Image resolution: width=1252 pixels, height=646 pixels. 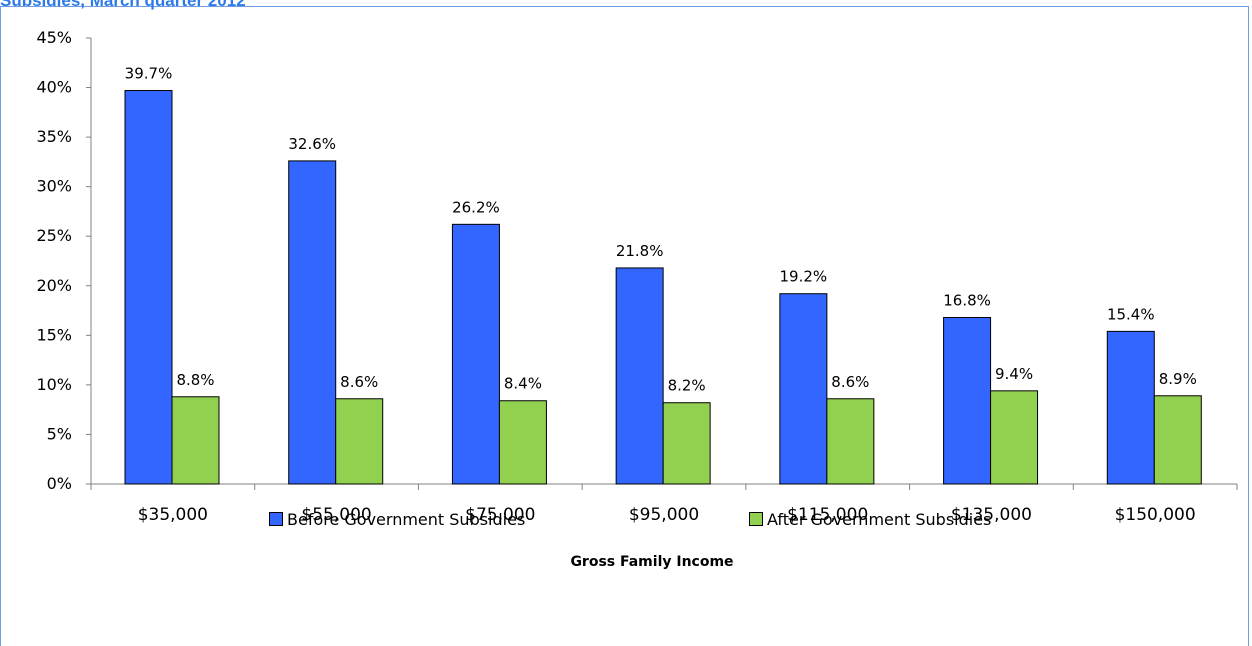 What do you see at coordinates (1155, 515) in the screenshot?
I see `x-tick-label: $150,000` at bounding box center [1155, 515].